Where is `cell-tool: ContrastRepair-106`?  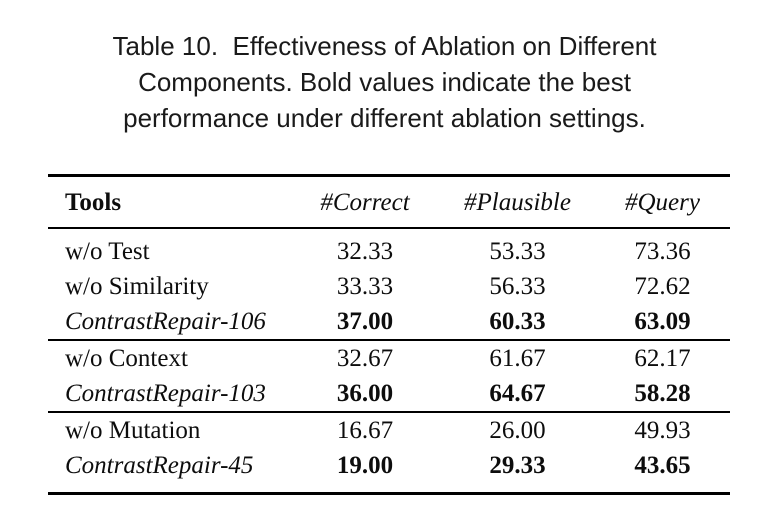 cell-tool: ContrastRepair-106 is located at coordinates (165, 321).